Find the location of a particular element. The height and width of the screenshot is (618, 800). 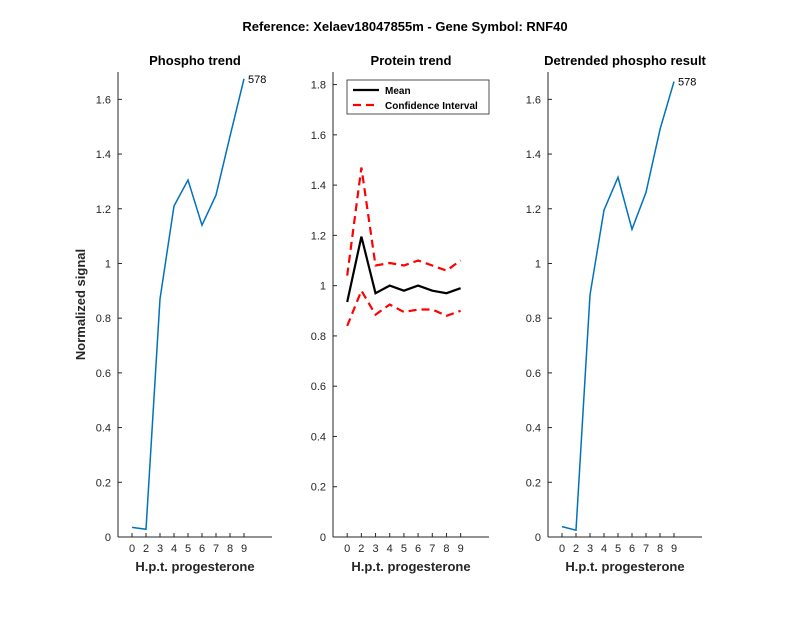

subplot-title: Phospho trend is located at coordinates (195, 60).